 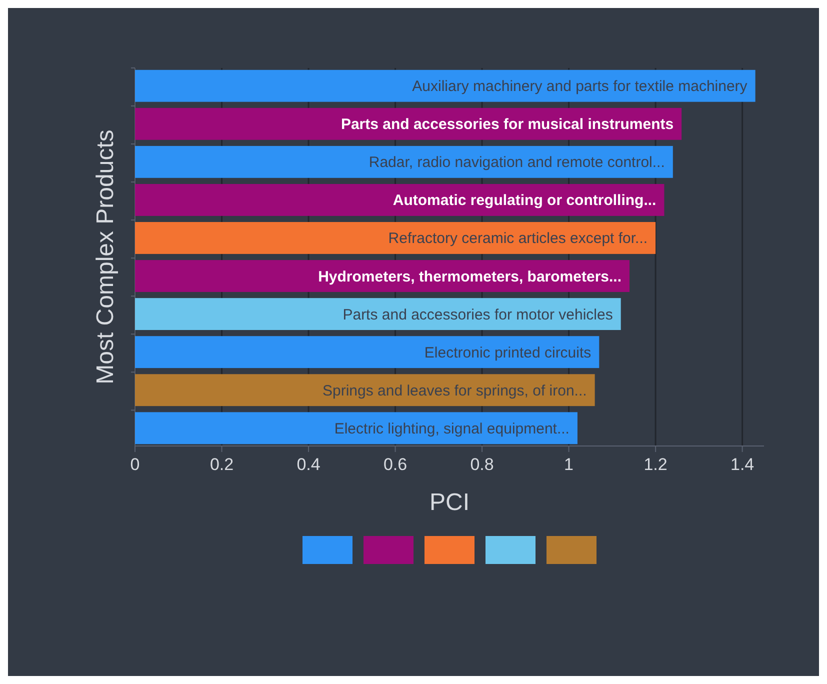 What do you see at coordinates (508, 353) in the screenshot?
I see `y-tick-label: Electronic printed circuits` at bounding box center [508, 353].